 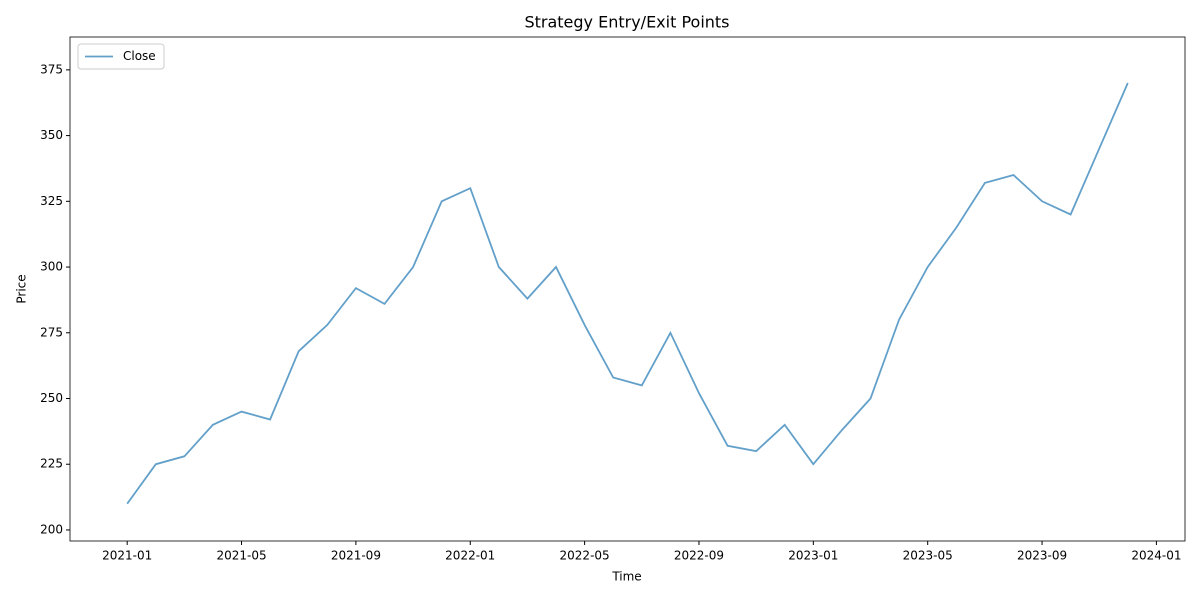 I want to click on y-tick-label: 350, so click(x=51, y=135).